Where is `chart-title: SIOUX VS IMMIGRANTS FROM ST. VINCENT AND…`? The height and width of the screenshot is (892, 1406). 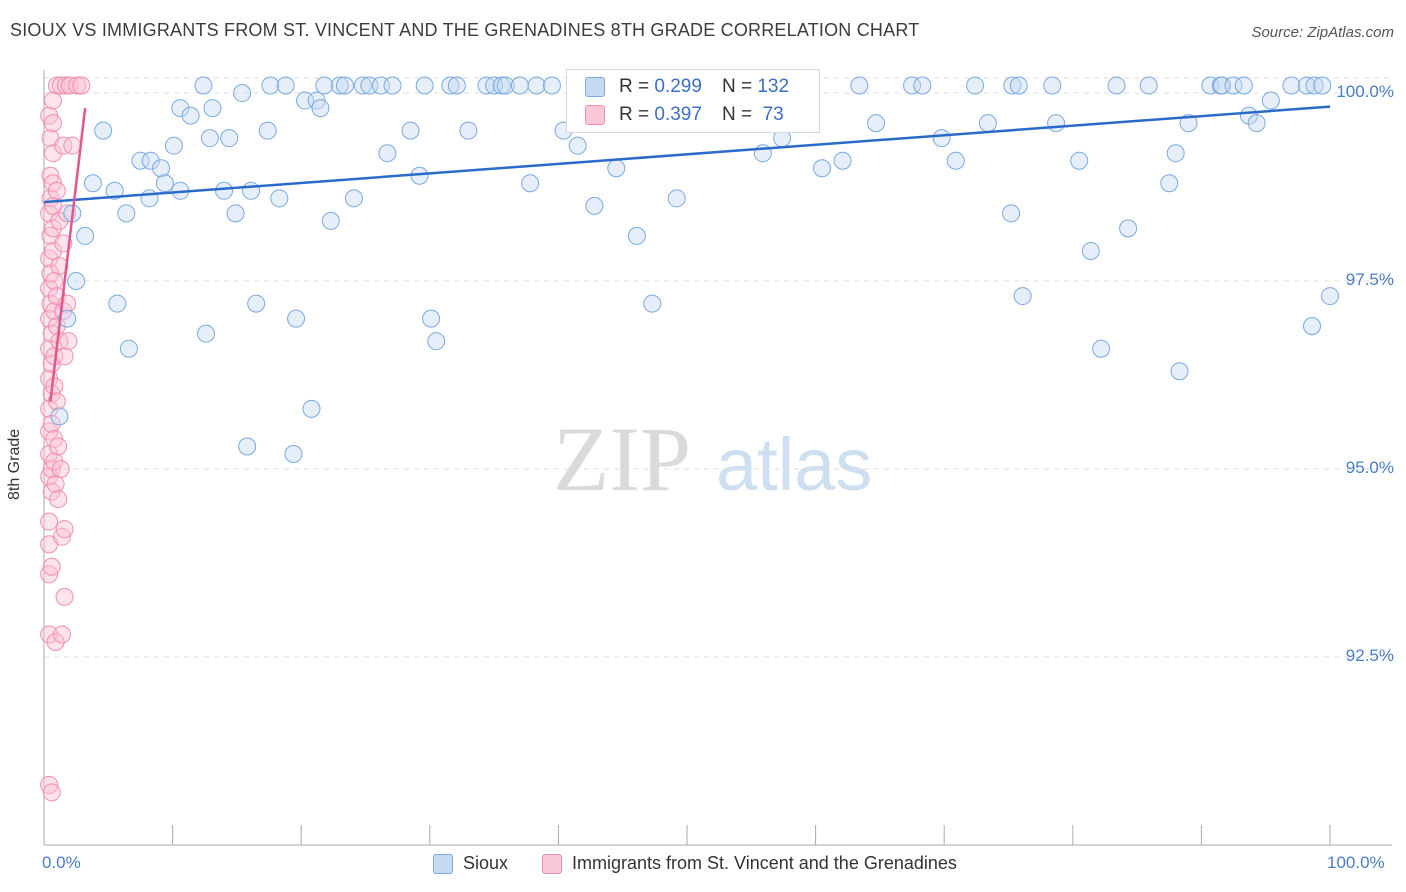
chart-title: SIOUX VS IMMIGRANTS FROM ST. VINCENT AND… is located at coordinates (465, 30).